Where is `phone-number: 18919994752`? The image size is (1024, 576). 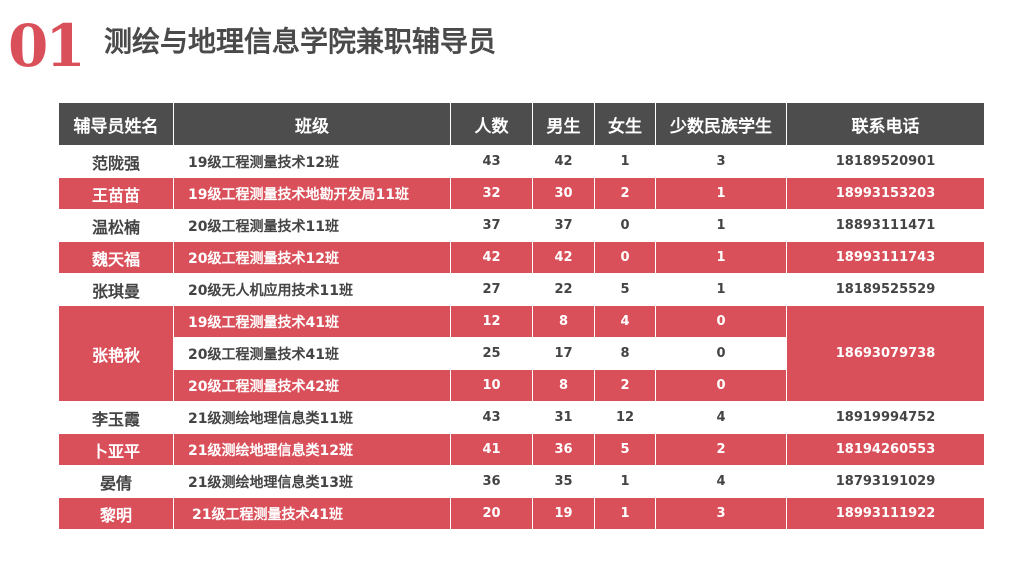 phone-number: 18919994752 is located at coordinates (885, 417).